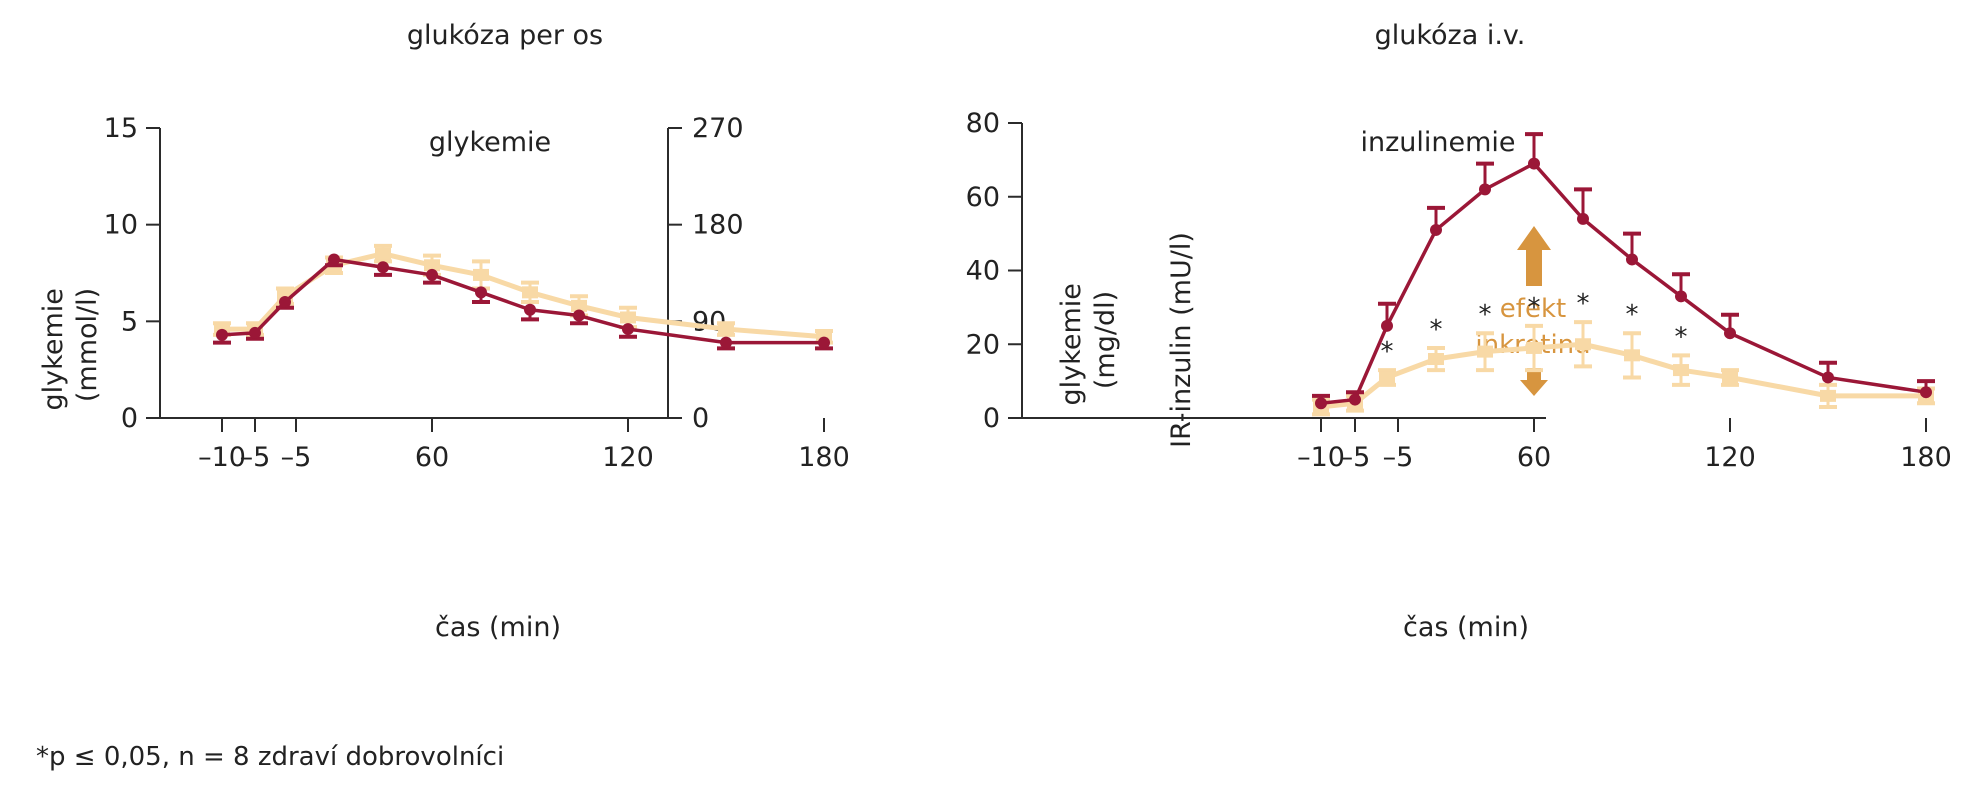 The image size is (1970, 800). Describe the element at coordinates (983, 271) in the screenshot. I see `y-tick-label: 40` at that location.